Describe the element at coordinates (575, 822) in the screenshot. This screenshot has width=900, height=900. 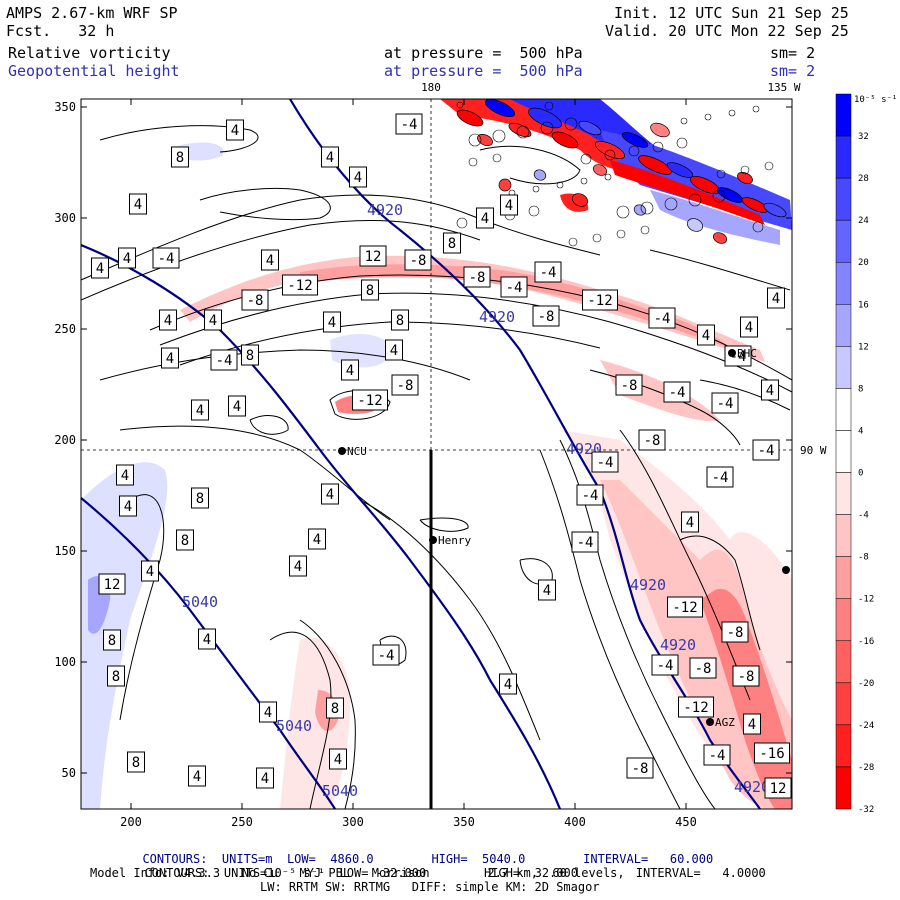
I see `x-tick-label: 400` at that location.